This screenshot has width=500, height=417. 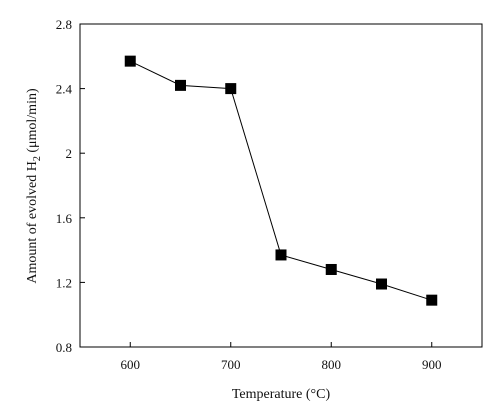 What do you see at coordinates (32, 122) in the screenshot?
I see `y-axis-title-tail: (μmol/min)` at bounding box center [32, 122].